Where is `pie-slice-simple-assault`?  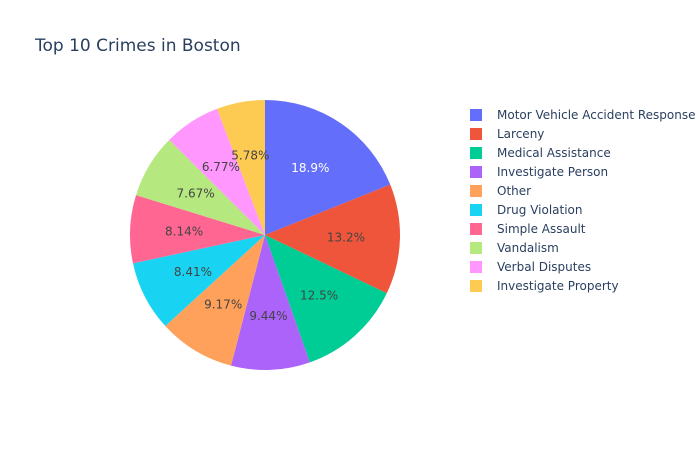
pie-slice-simple-assault is located at coordinates (197, 229).